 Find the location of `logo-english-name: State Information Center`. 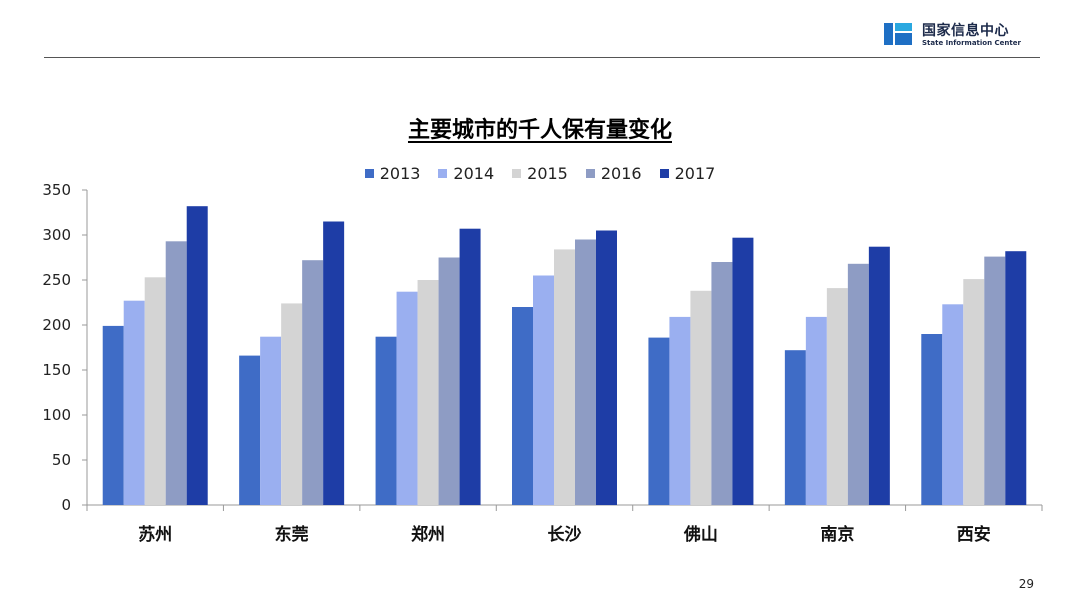

logo-english-name: State Information Center is located at coordinates (971, 43).